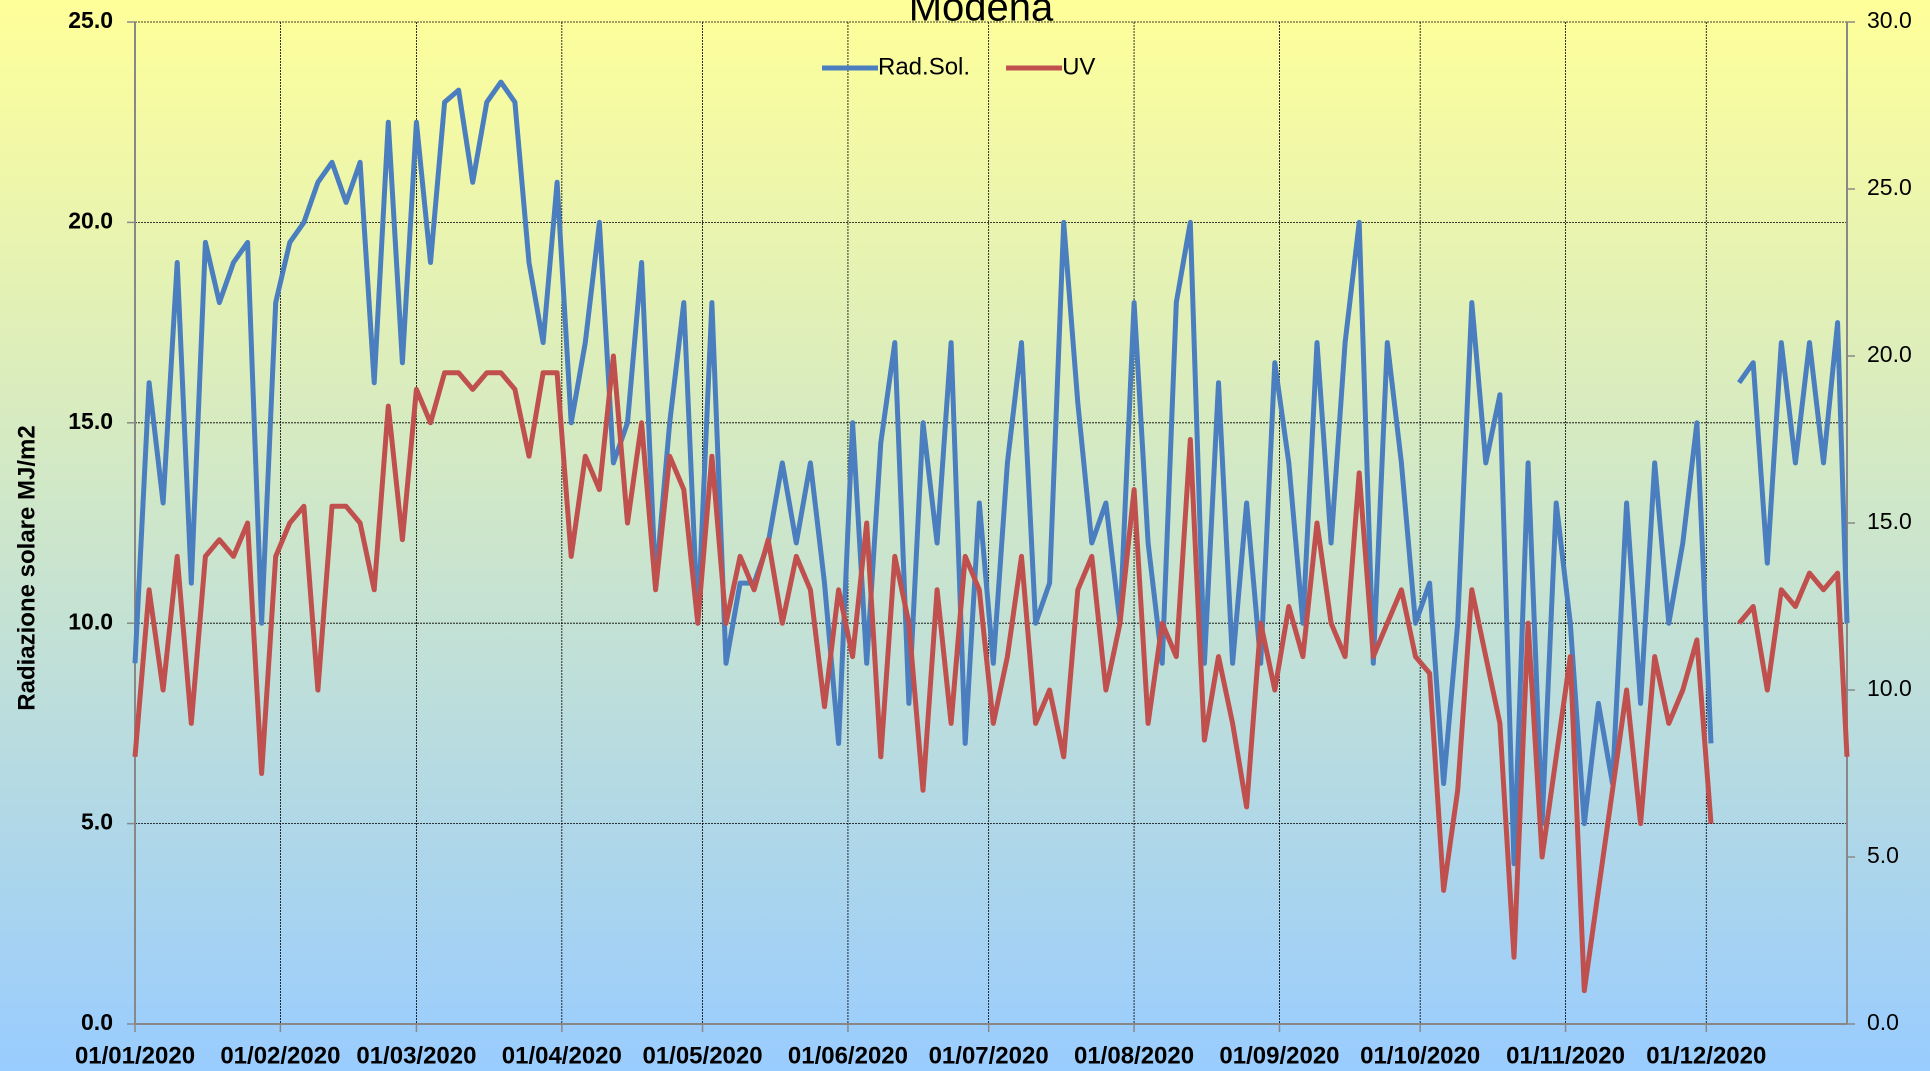  Describe the element at coordinates (416, 1055) in the screenshot. I see `x-tick-label: 01/03/2020` at that location.